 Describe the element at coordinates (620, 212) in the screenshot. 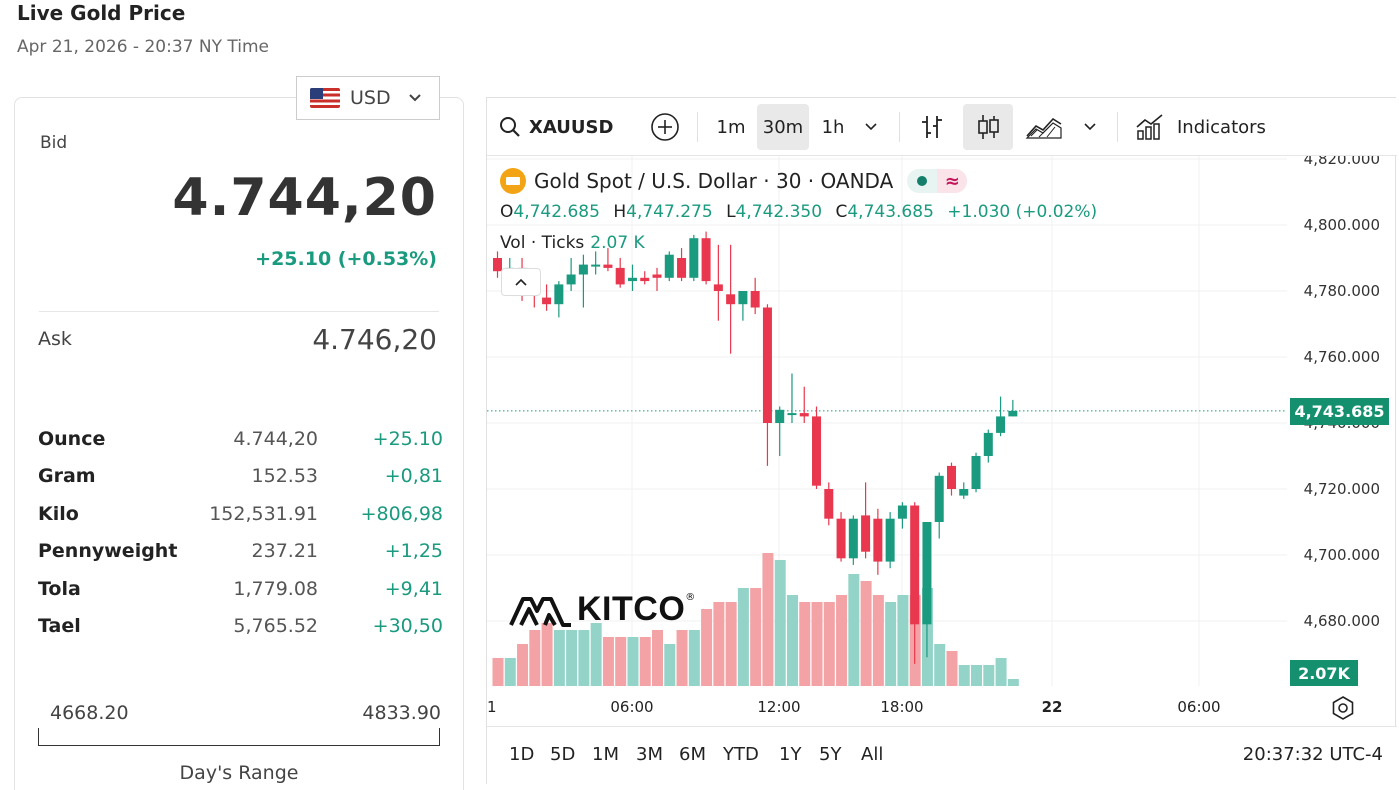

I see `high-key: H` at that location.